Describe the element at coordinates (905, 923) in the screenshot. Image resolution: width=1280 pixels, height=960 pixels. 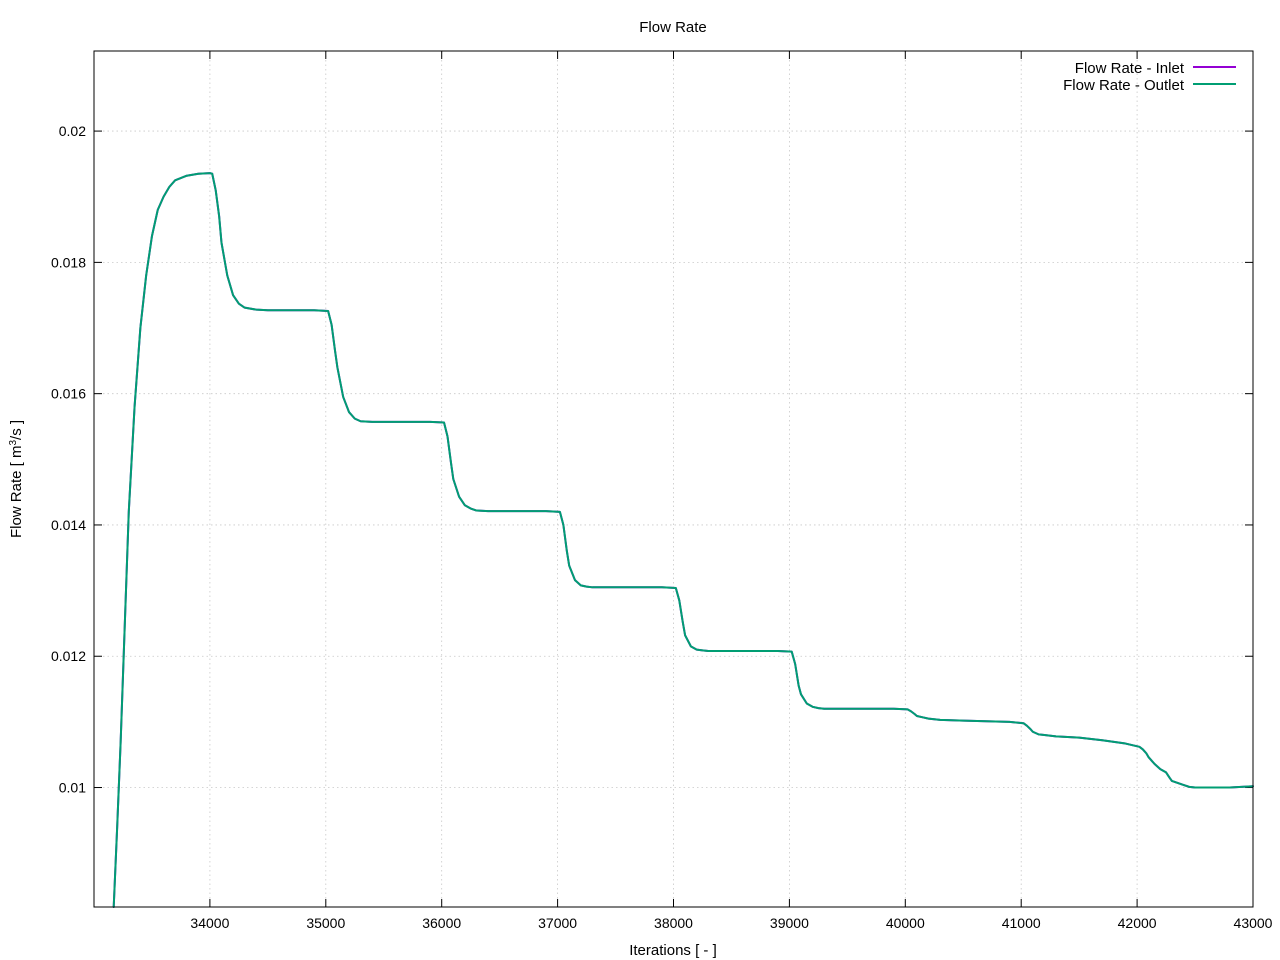
I see `x-tick-label: 40000` at that location.